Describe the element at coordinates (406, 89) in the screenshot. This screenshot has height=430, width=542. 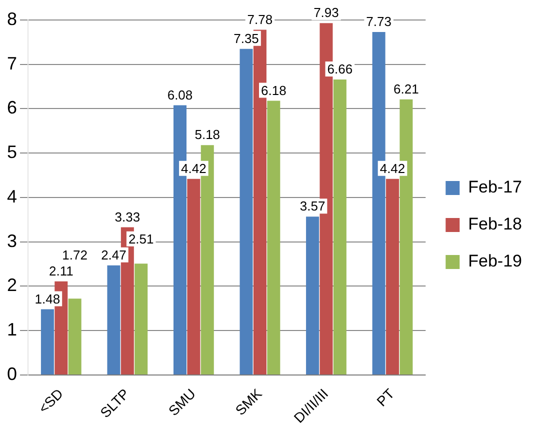
I see `data-label: 6.21` at that location.